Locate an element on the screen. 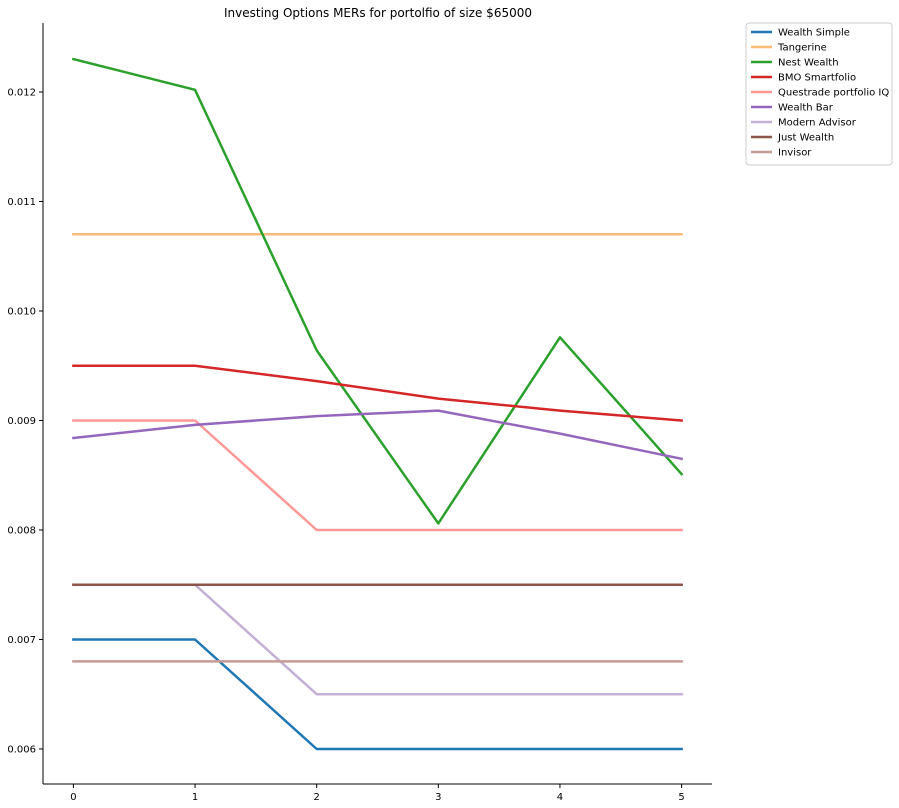  legend-label: Invisor is located at coordinates (795, 153).